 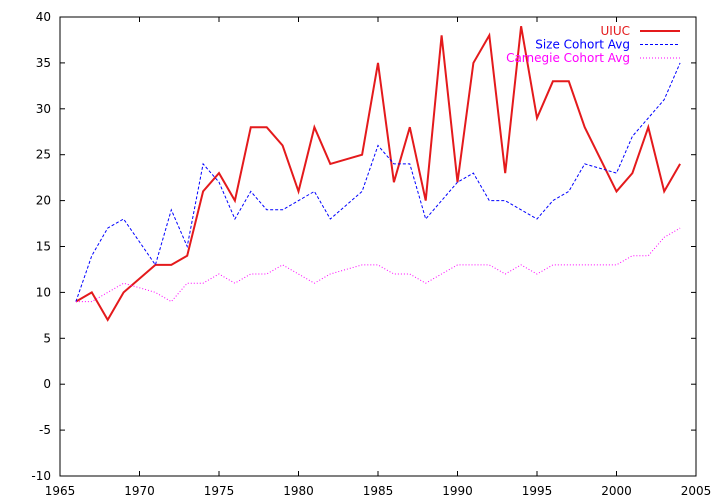 What do you see at coordinates (41, 476) in the screenshot?
I see `y-tick-label-0: -10` at bounding box center [41, 476].